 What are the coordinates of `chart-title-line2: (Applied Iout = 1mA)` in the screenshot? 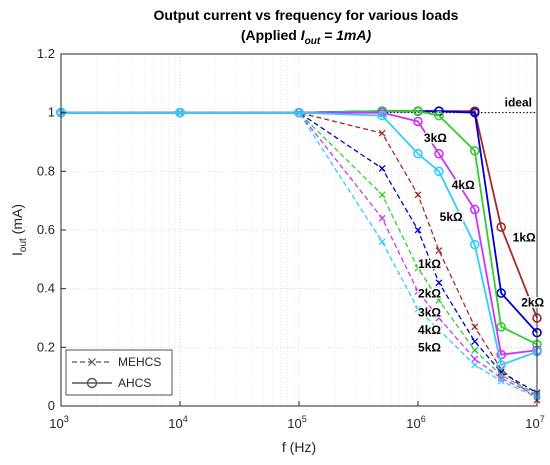 It's located at (306, 37).